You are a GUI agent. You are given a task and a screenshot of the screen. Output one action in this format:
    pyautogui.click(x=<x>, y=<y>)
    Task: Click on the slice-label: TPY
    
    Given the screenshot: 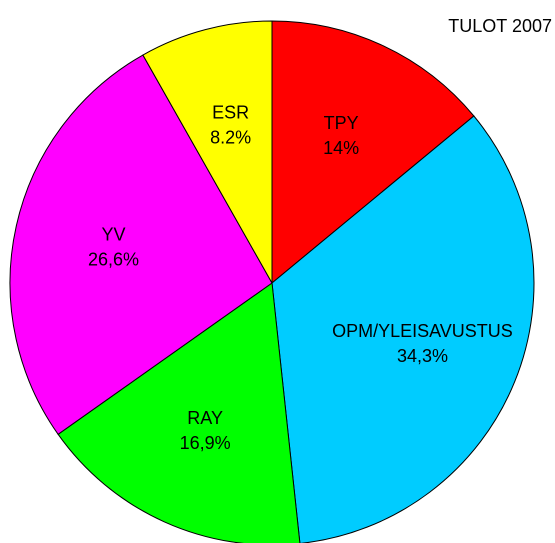 What is the action you would take?
    pyautogui.click(x=341, y=123)
    